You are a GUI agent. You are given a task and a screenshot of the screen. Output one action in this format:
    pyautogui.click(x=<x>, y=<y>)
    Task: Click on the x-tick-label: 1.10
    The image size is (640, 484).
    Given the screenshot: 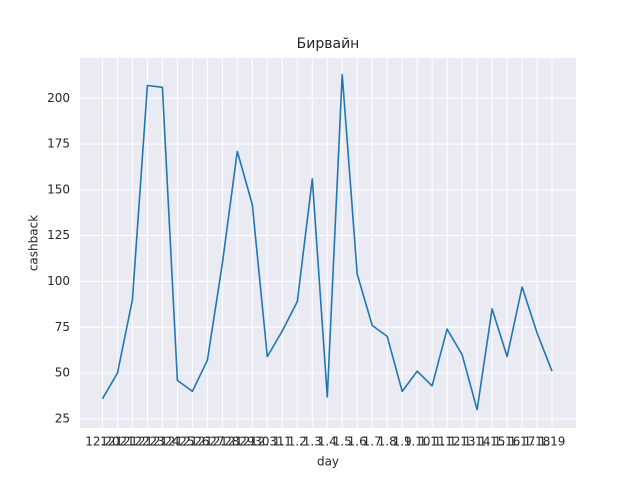 What is the action you would take?
    pyautogui.click(x=417, y=442)
    